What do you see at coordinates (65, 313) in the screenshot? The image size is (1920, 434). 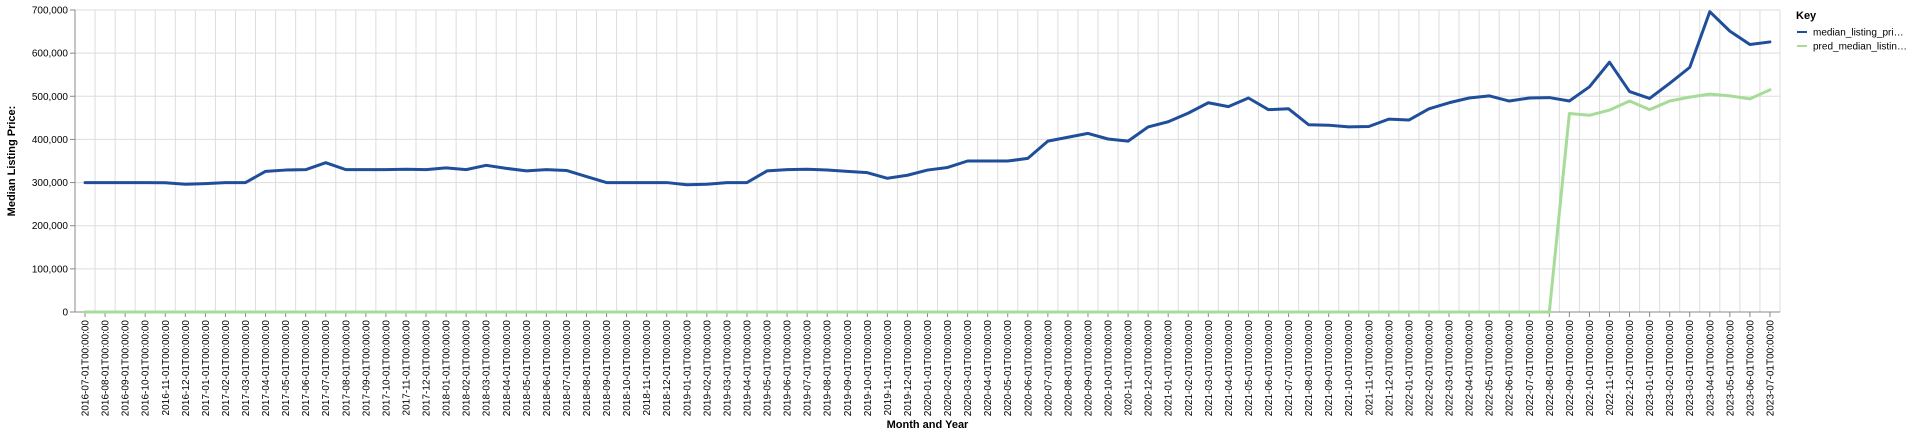 I see `y-tick-label: 0` at bounding box center [65, 313].